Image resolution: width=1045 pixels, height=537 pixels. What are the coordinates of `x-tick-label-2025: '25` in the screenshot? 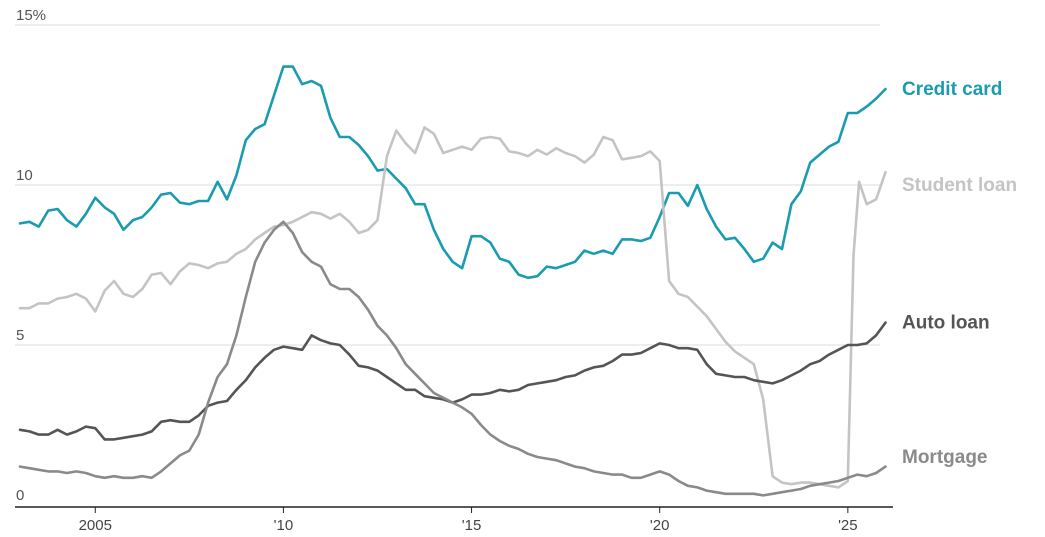 It's located at (848, 525).